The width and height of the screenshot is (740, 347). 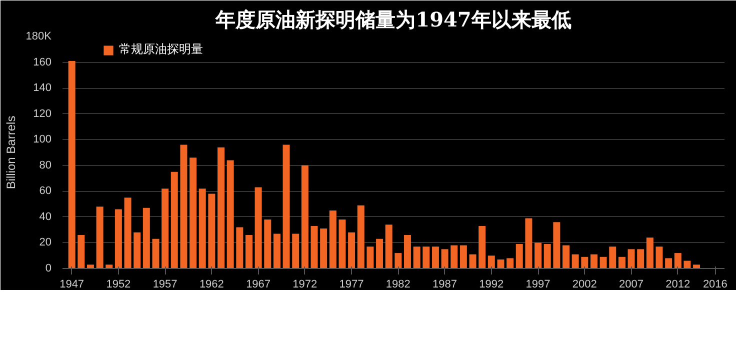 I want to click on y-tick-label: 20, so click(x=45, y=242).